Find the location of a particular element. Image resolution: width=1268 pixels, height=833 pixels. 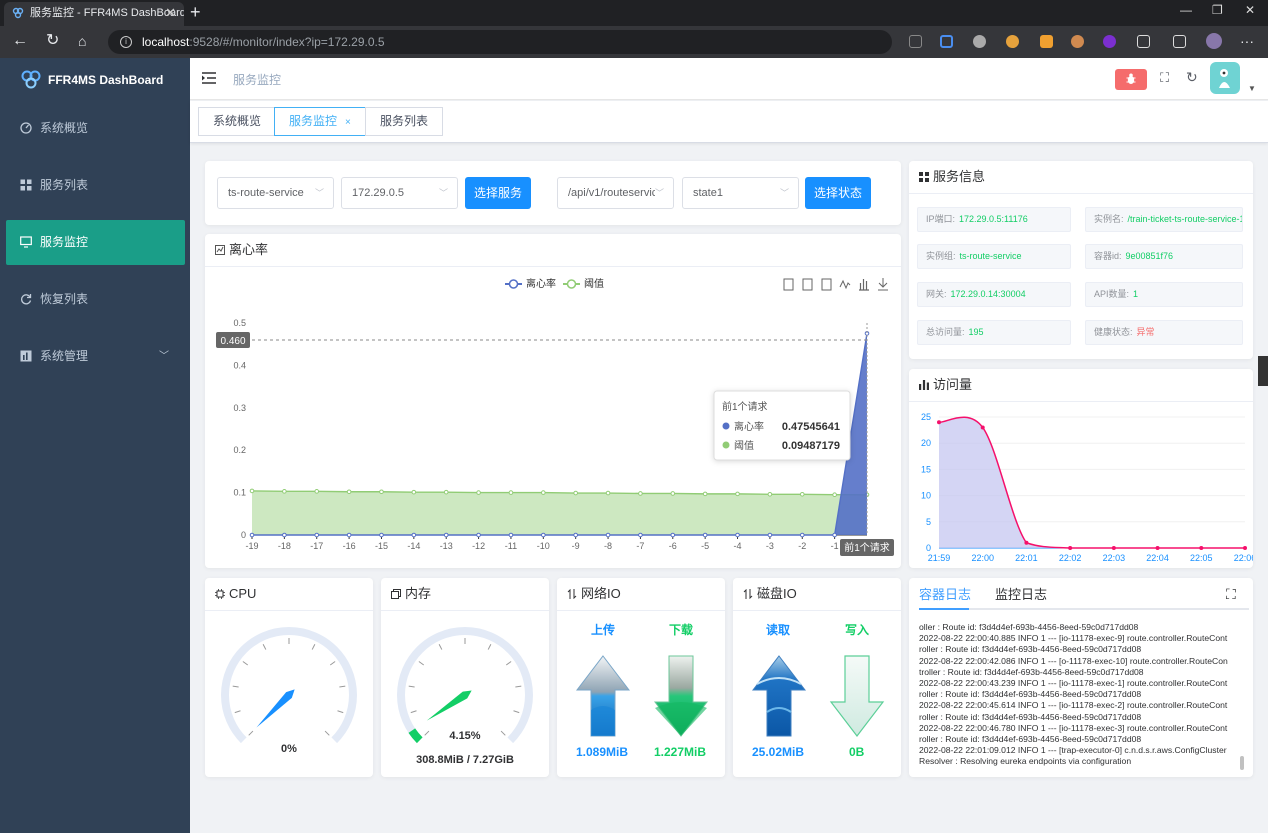

markline-label: 0.460 is located at coordinates (232, 341).